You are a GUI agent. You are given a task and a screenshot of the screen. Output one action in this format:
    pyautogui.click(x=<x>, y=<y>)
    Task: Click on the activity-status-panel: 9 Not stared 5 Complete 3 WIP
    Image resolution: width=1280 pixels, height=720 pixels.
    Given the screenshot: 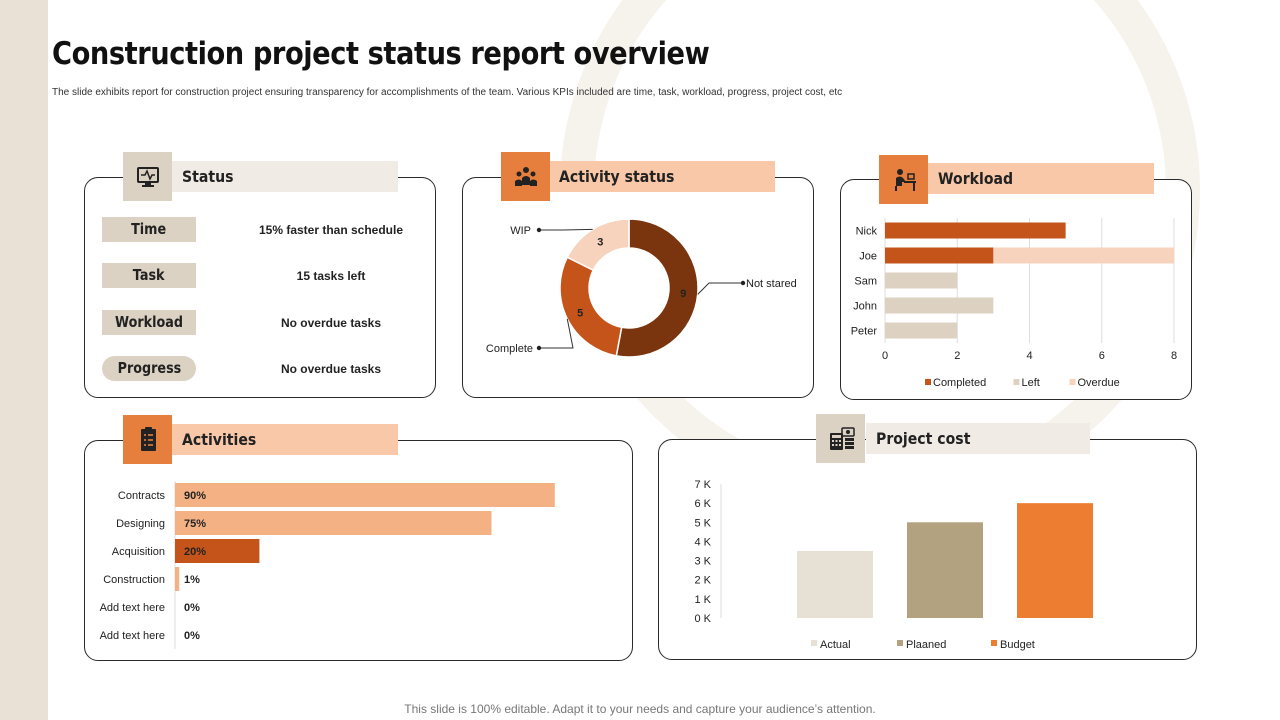 What is the action you would take?
    pyautogui.click(x=638, y=287)
    